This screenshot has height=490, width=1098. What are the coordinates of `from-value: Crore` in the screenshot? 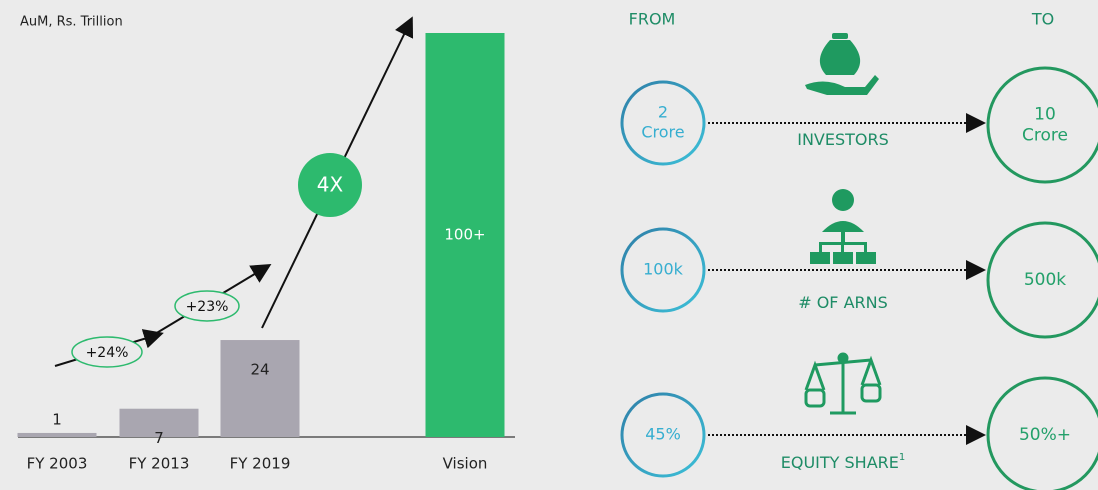 It's located at (662, 132).